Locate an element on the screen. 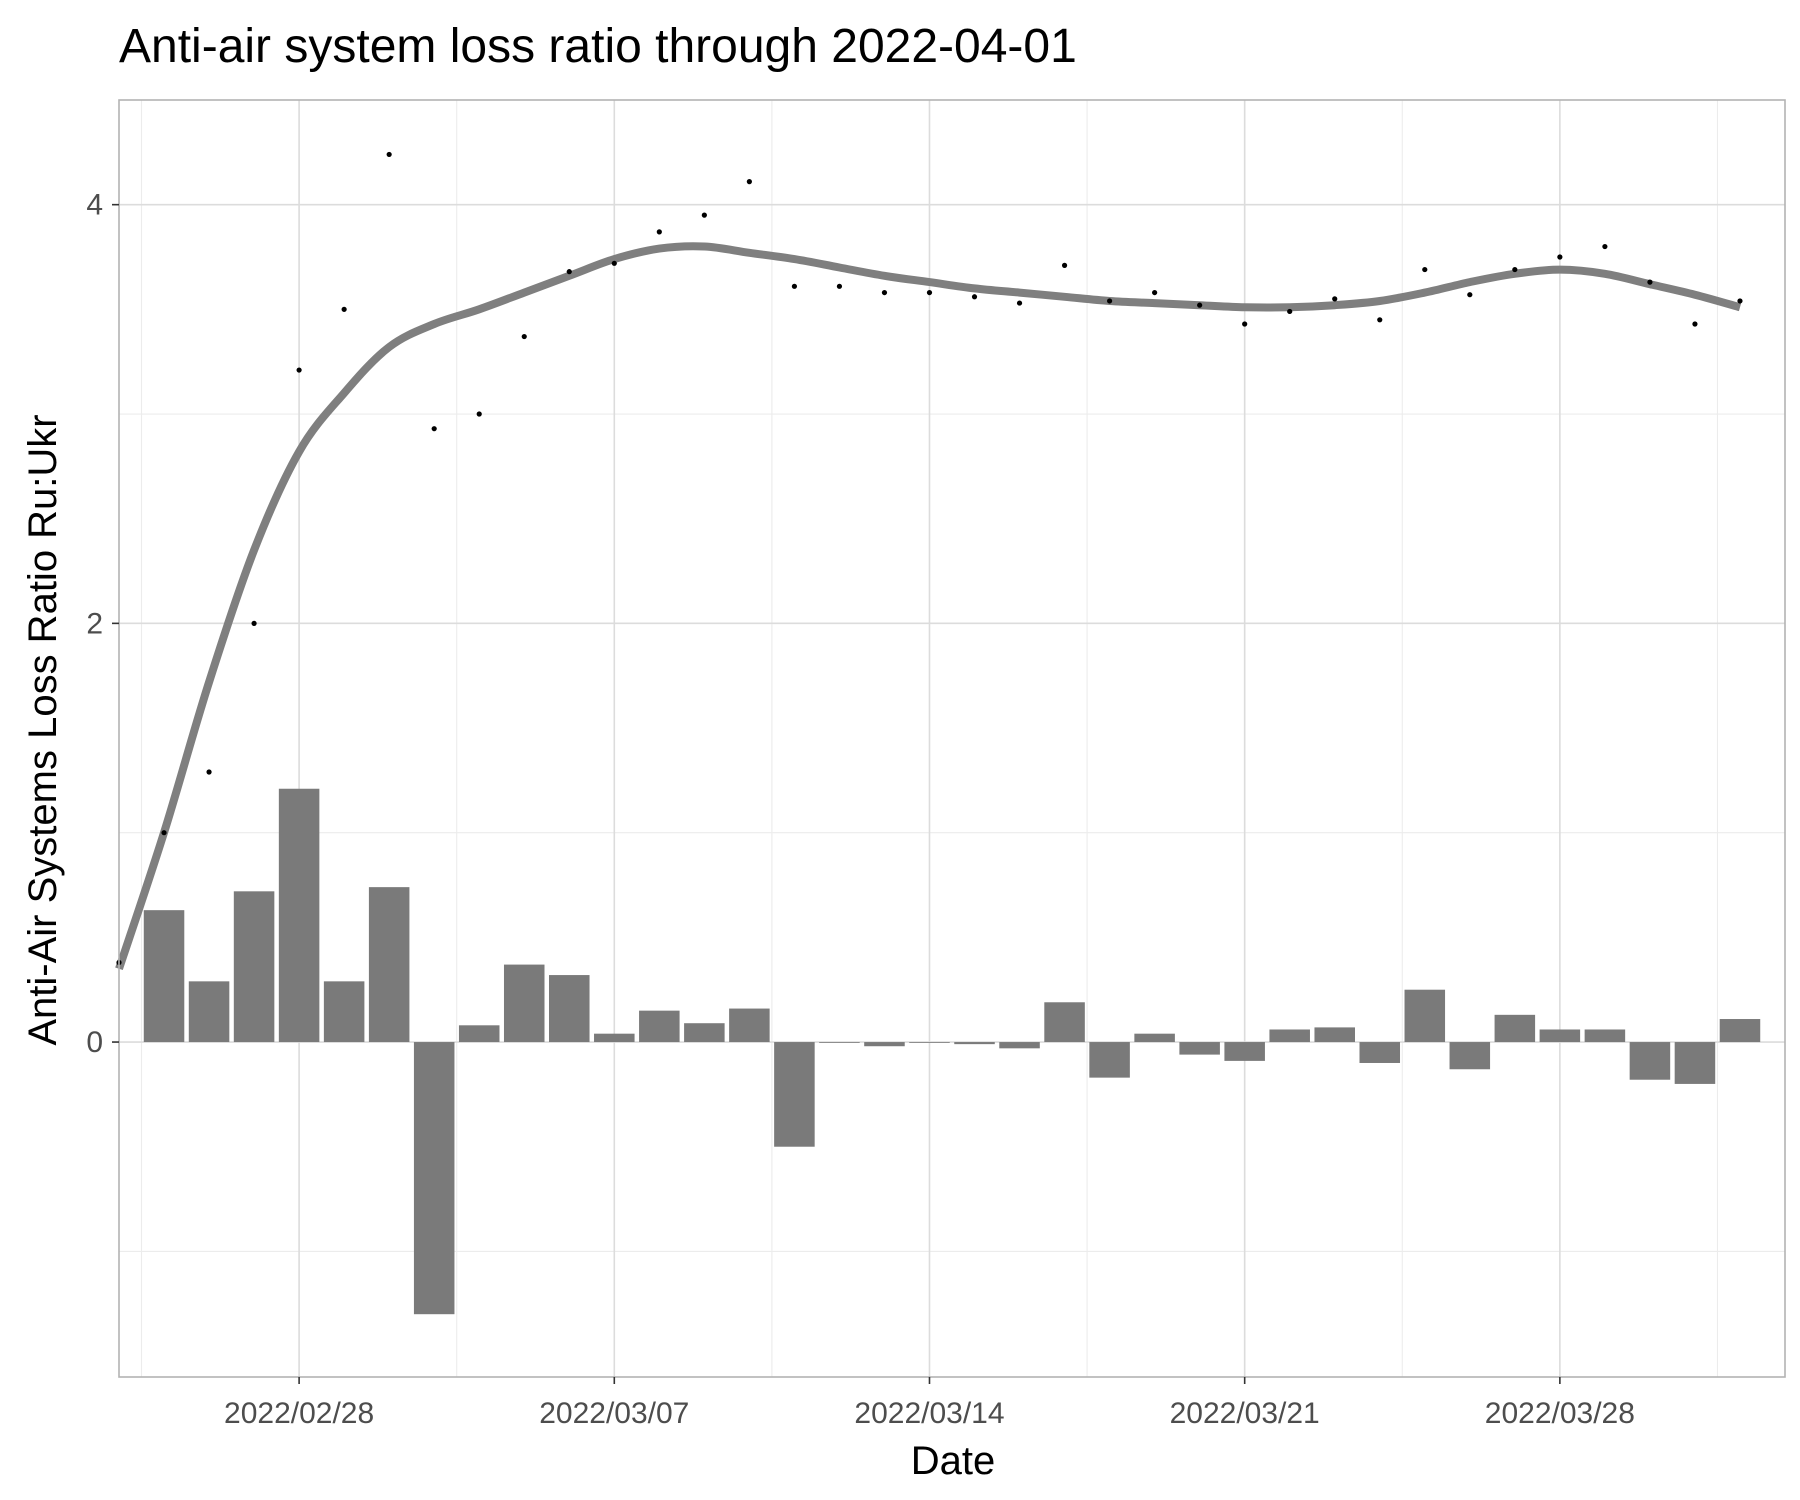  x-axis-tick-label: 2022/03/07 is located at coordinates (614, 1413).